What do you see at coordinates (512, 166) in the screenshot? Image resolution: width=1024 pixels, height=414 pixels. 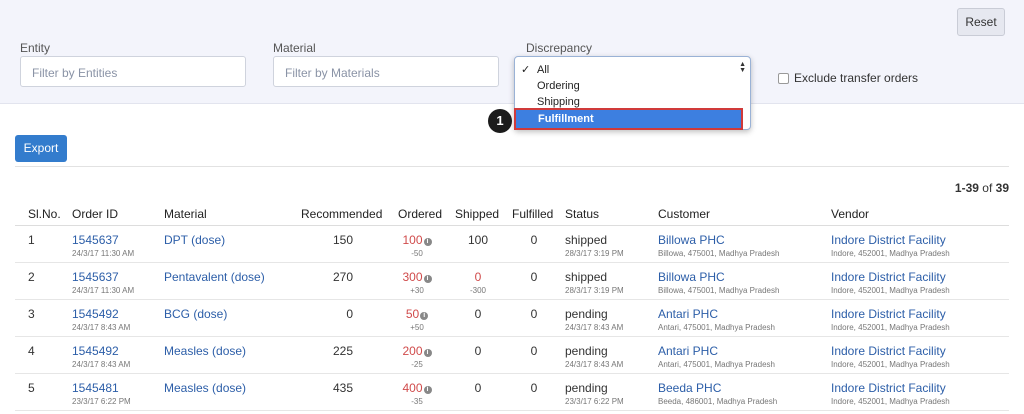 I see `divider` at bounding box center [512, 166].